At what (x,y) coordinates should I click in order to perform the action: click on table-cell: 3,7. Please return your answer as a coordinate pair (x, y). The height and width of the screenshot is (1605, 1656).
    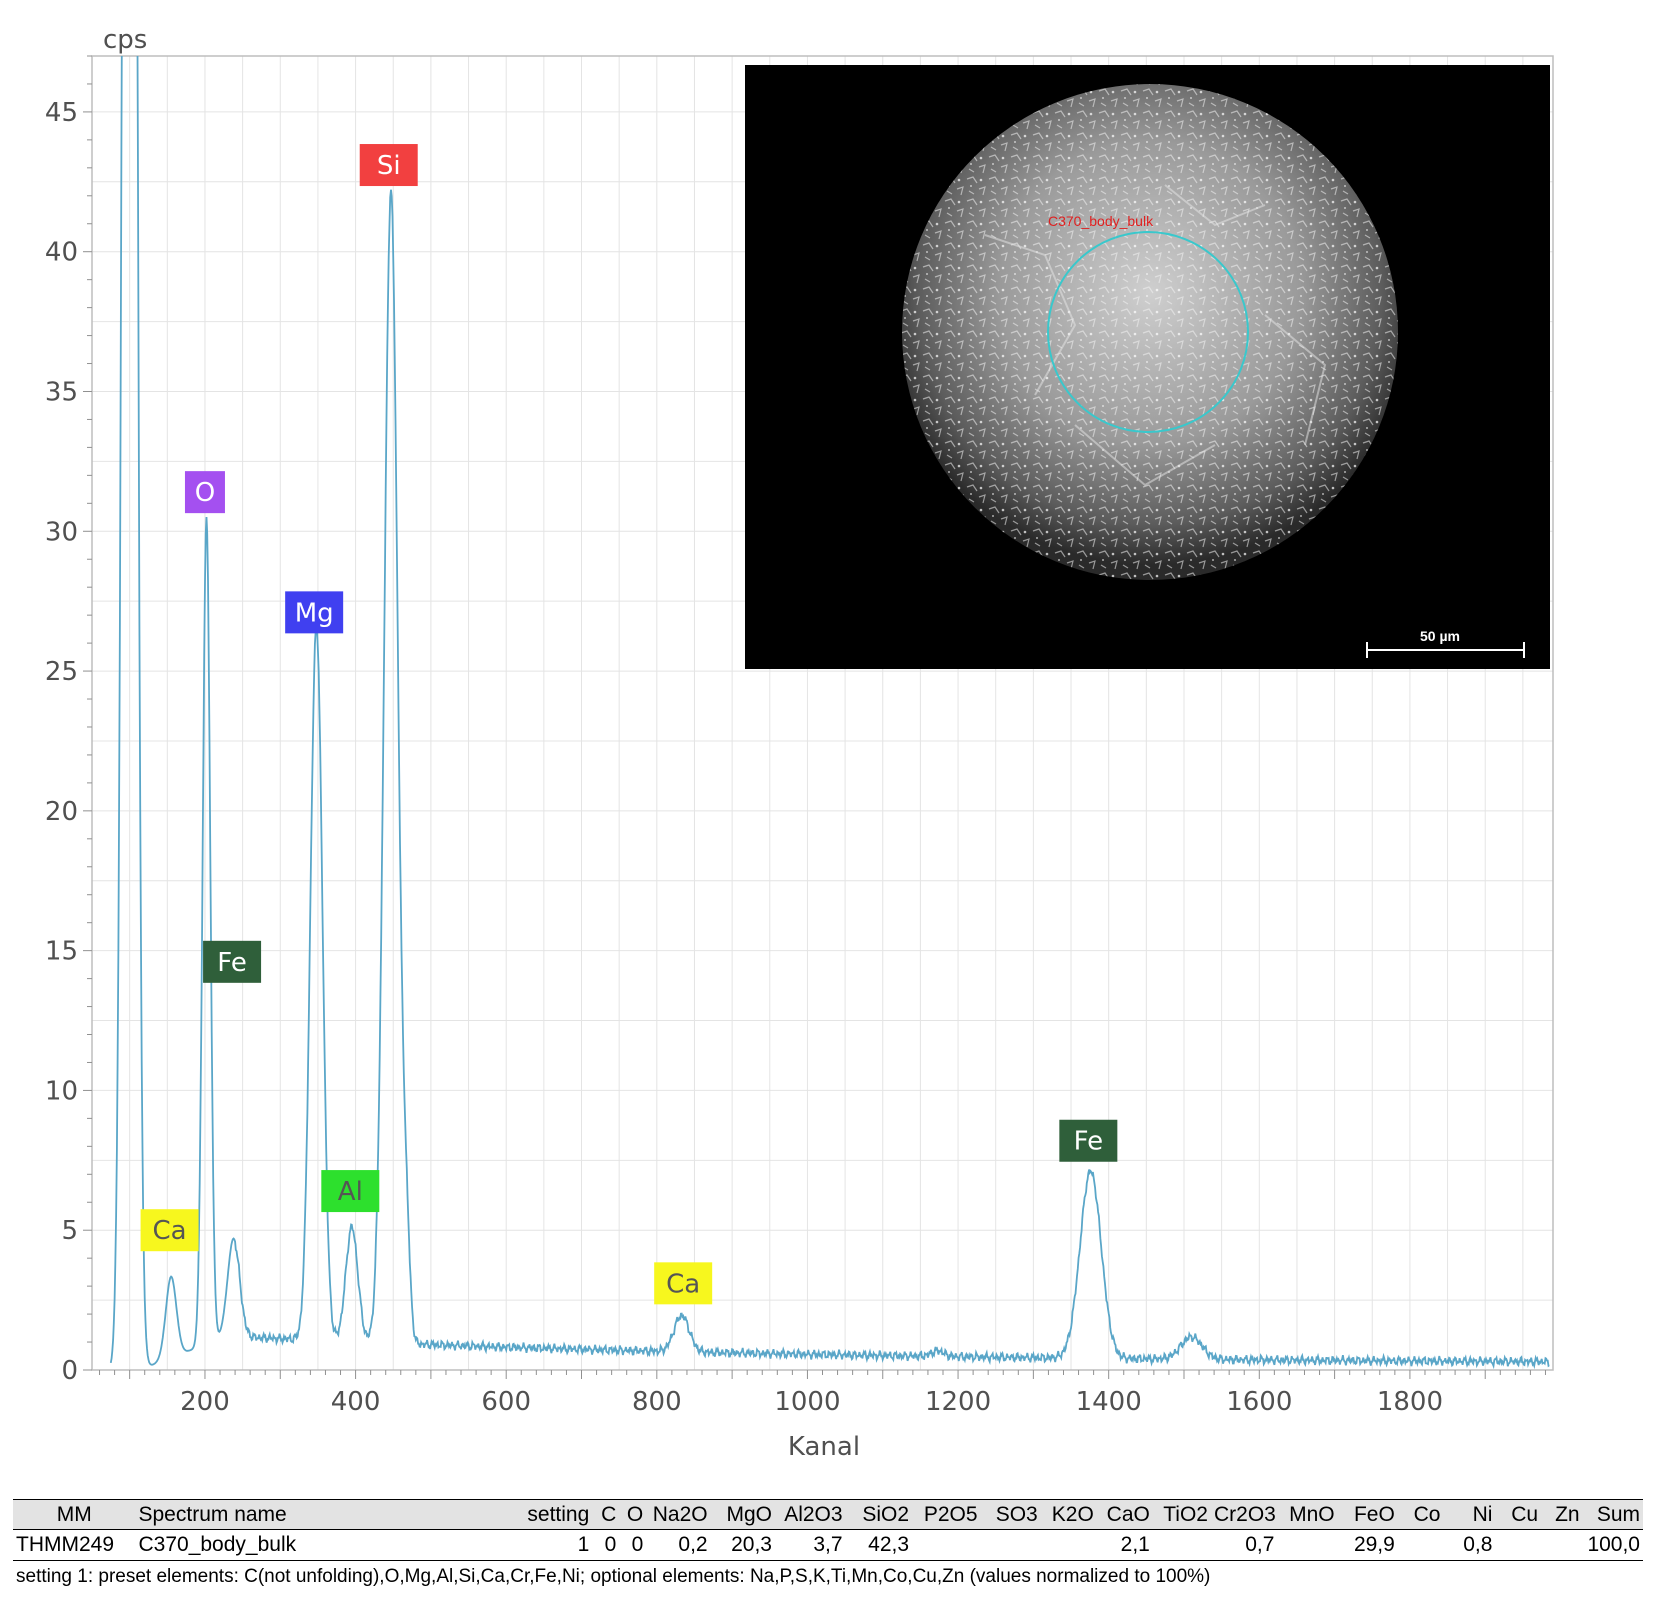
    Looking at the image, I should click on (810, 1545).